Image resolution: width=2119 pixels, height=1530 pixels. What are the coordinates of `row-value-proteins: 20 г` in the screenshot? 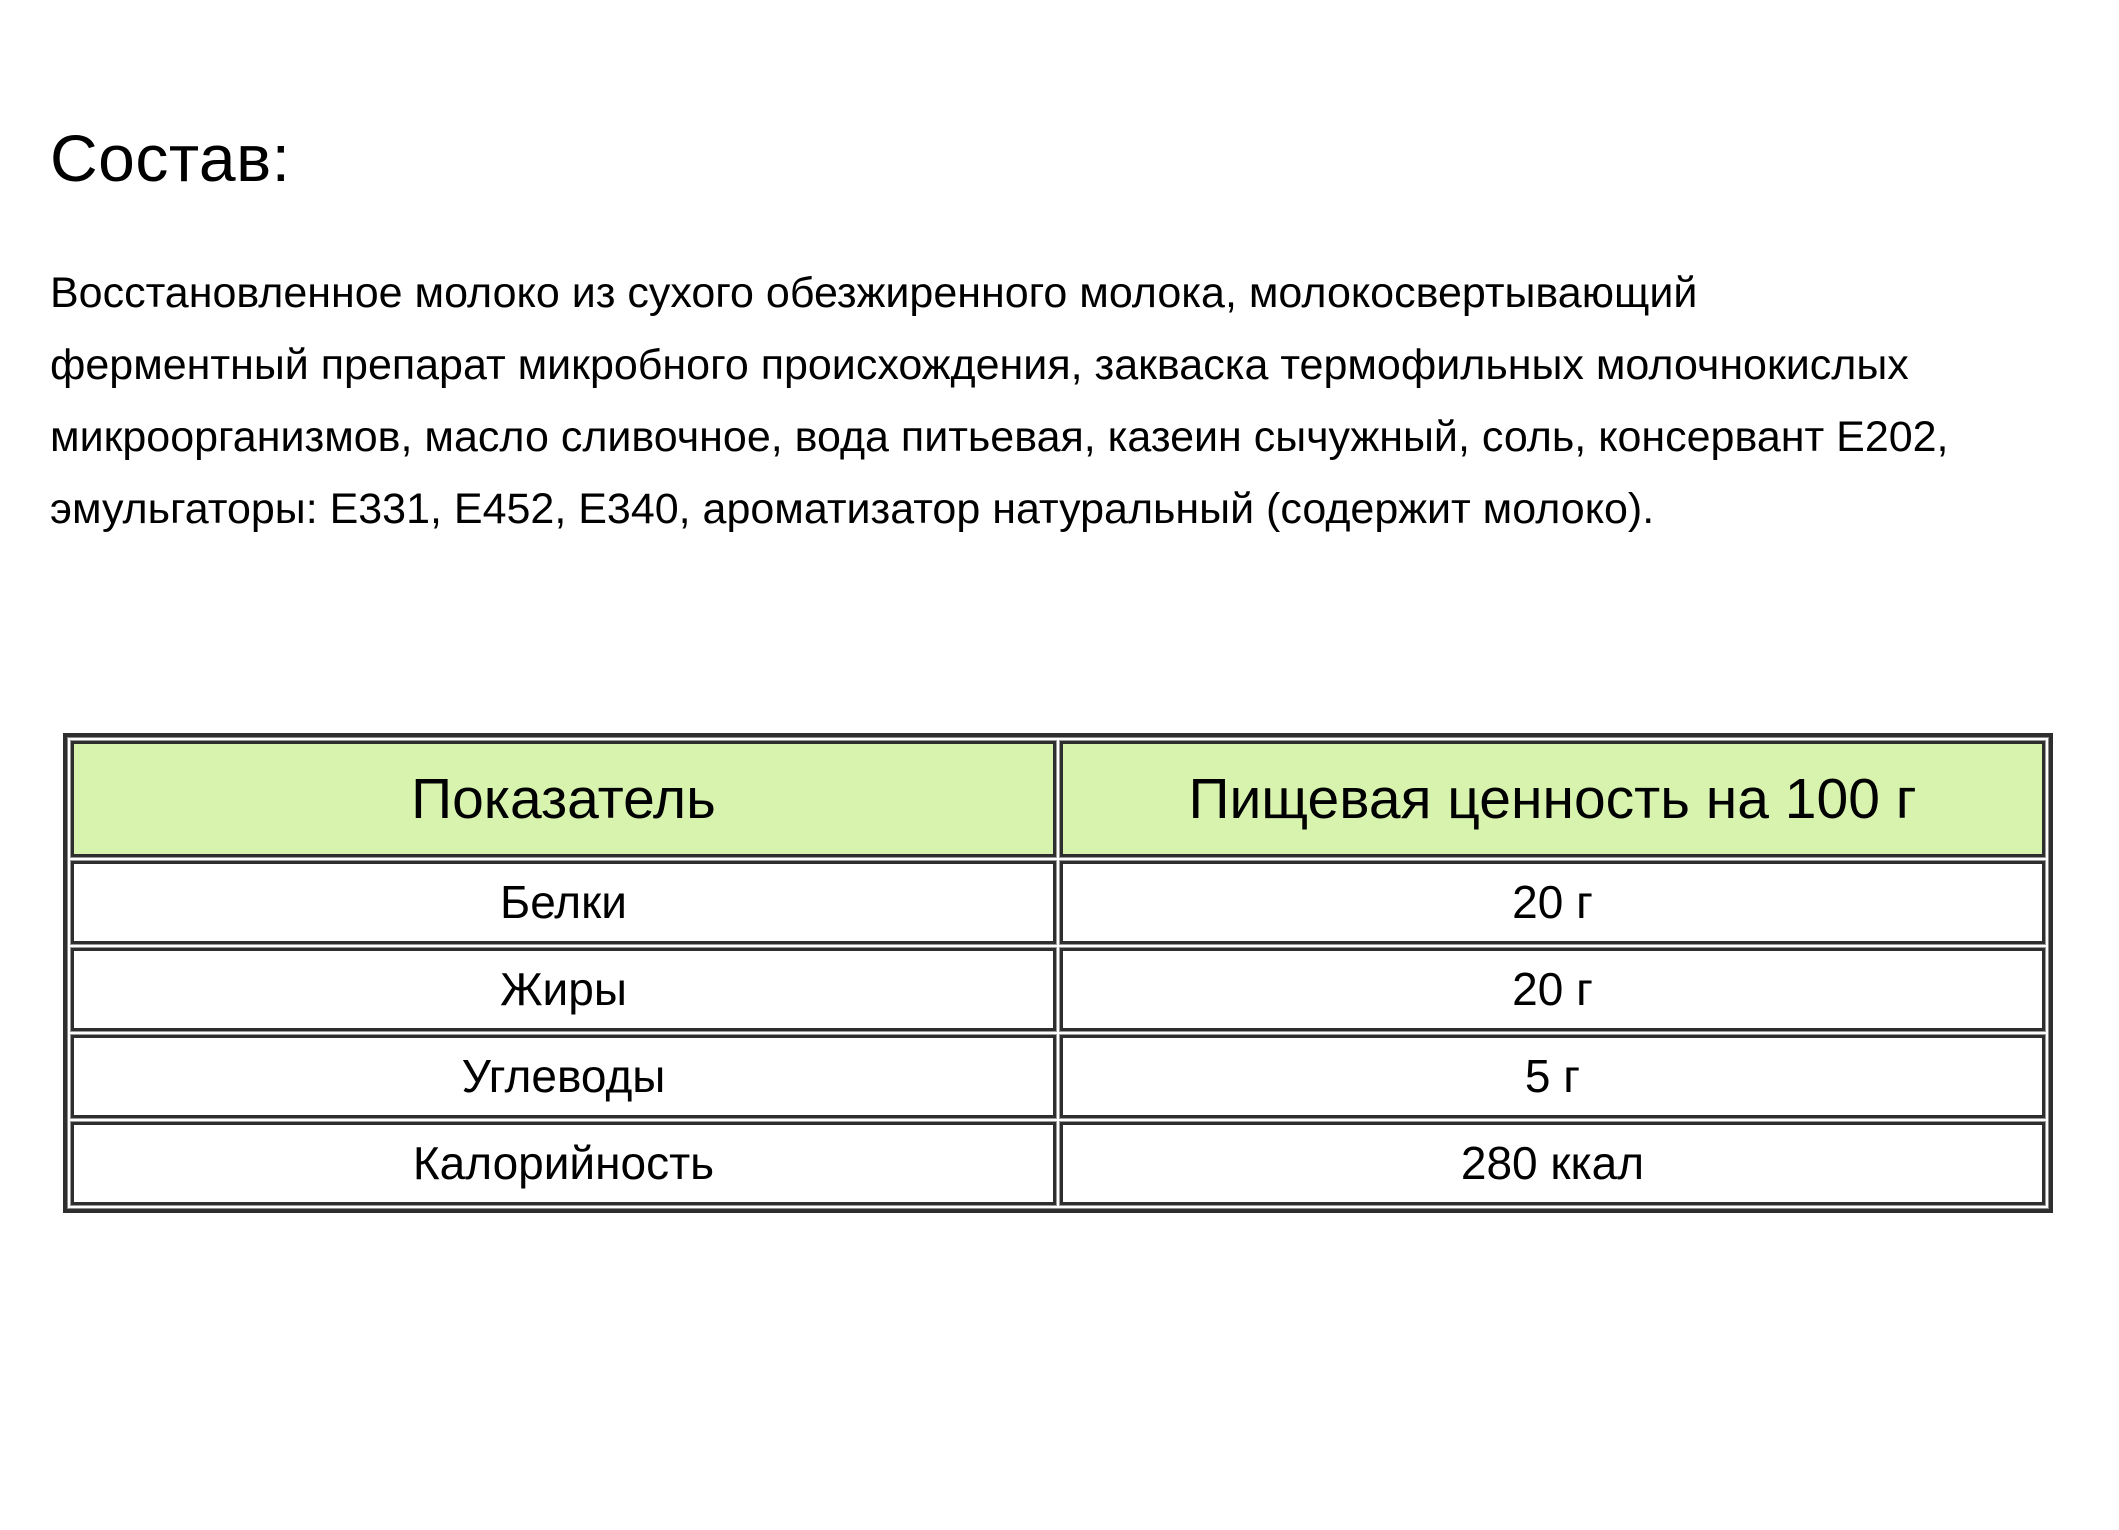 It's located at (1552, 902).